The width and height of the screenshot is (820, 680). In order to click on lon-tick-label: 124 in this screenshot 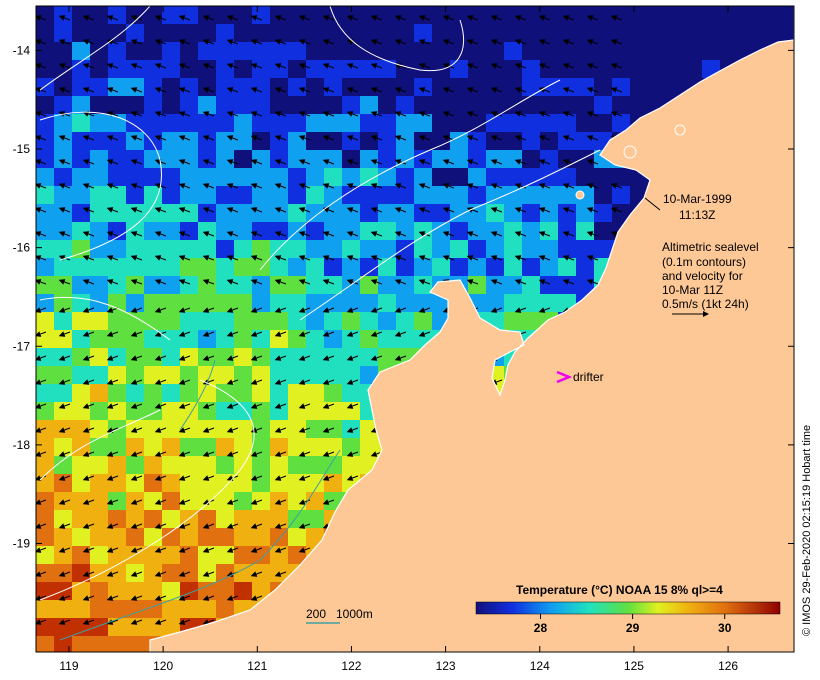, I will do `click(540, 666)`.